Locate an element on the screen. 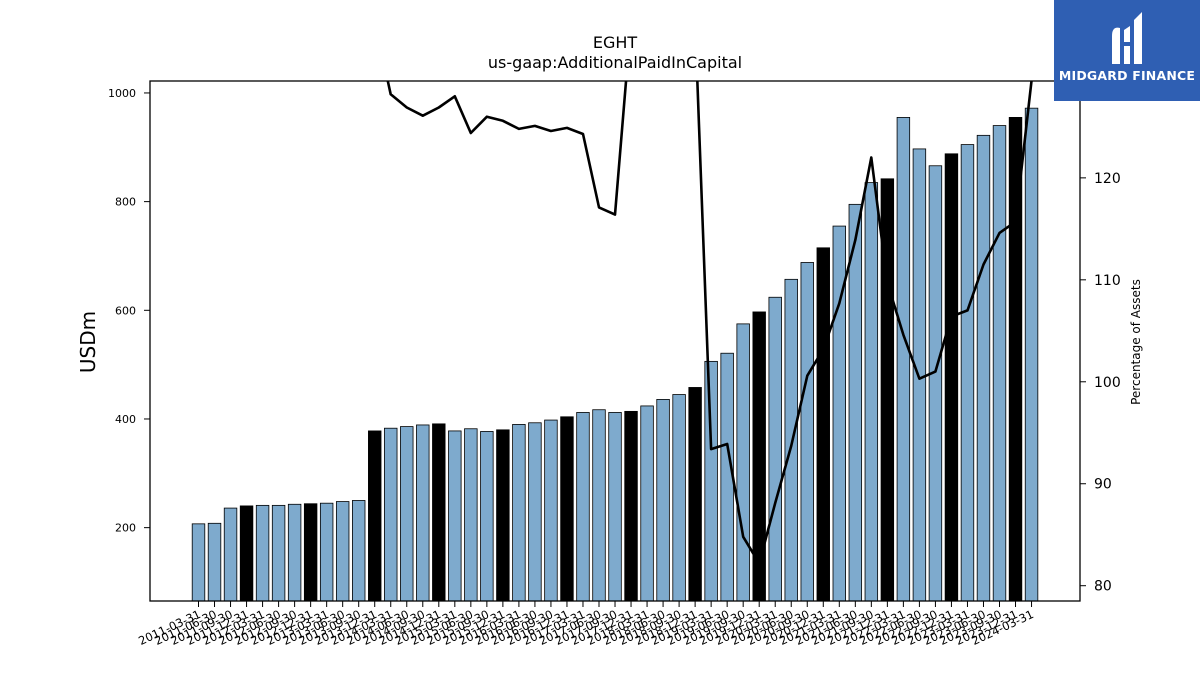  y-tick-label-right: 120 is located at coordinates (1107, 179).